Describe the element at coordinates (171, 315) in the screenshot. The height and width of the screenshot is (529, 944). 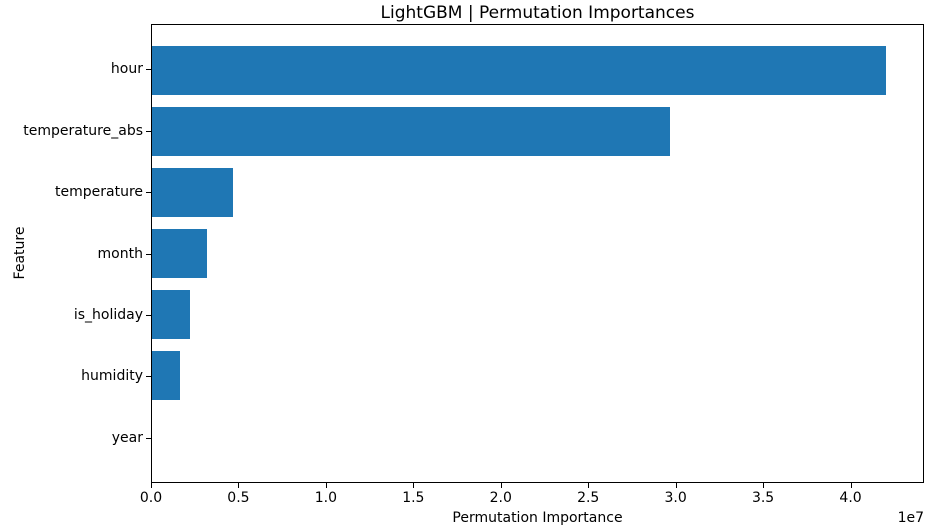
I see `bar-is_holiday` at that location.